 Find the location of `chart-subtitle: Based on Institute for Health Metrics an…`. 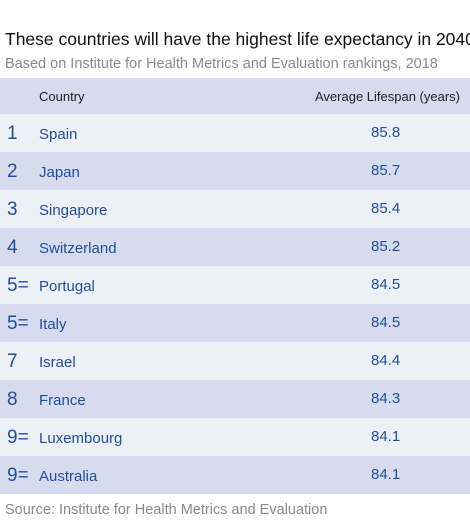

chart-subtitle: Based on Institute for Health Metrics an… is located at coordinates (221, 64).